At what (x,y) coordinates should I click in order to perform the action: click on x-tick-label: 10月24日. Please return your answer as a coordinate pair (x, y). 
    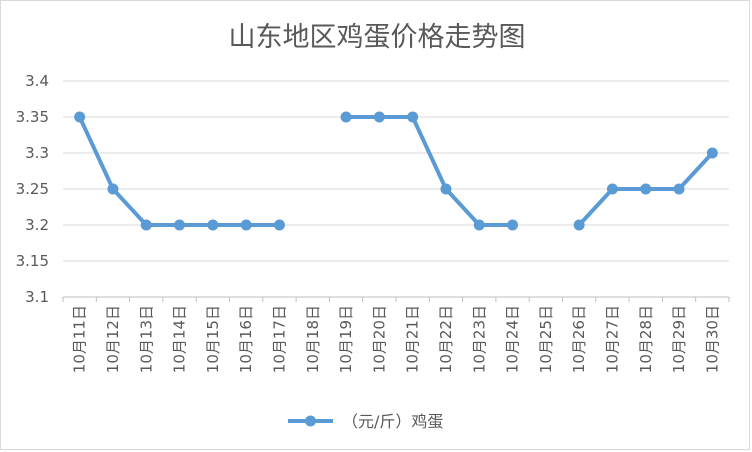
    Looking at the image, I should click on (513, 339).